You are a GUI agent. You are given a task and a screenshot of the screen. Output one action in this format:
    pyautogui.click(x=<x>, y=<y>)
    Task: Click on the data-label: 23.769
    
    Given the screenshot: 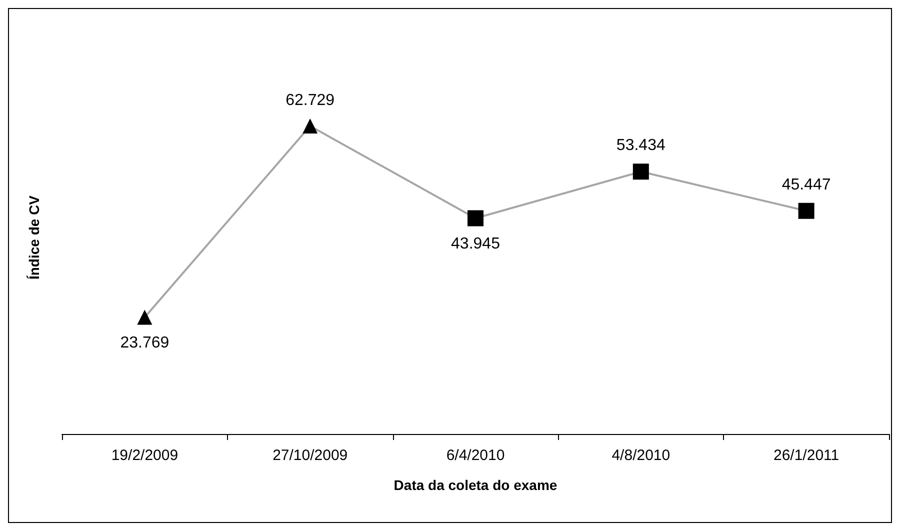 What is the action you would take?
    pyautogui.click(x=145, y=343)
    